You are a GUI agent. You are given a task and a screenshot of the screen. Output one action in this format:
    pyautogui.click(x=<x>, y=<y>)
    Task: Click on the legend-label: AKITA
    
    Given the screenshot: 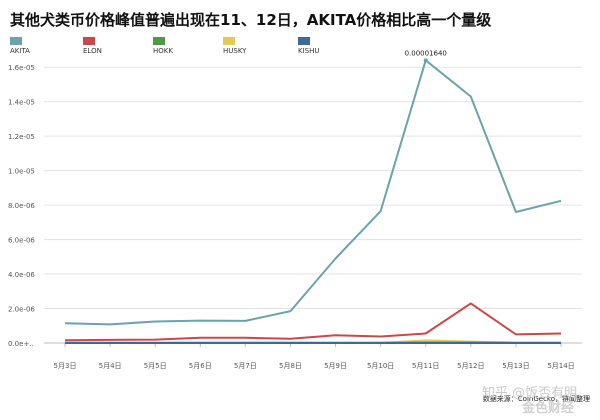 What is the action you would take?
    pyautogui.click(x=20, y=51)
    